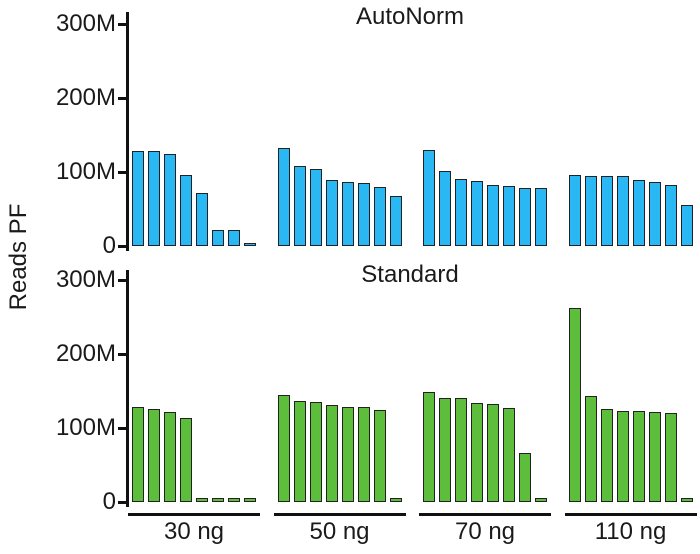 The height and width of the screenshot is (554, 700). Describe the element at coordinates (485, 531) in the screenshot. I see `x-axis-group-label: 70 ng` at that location.